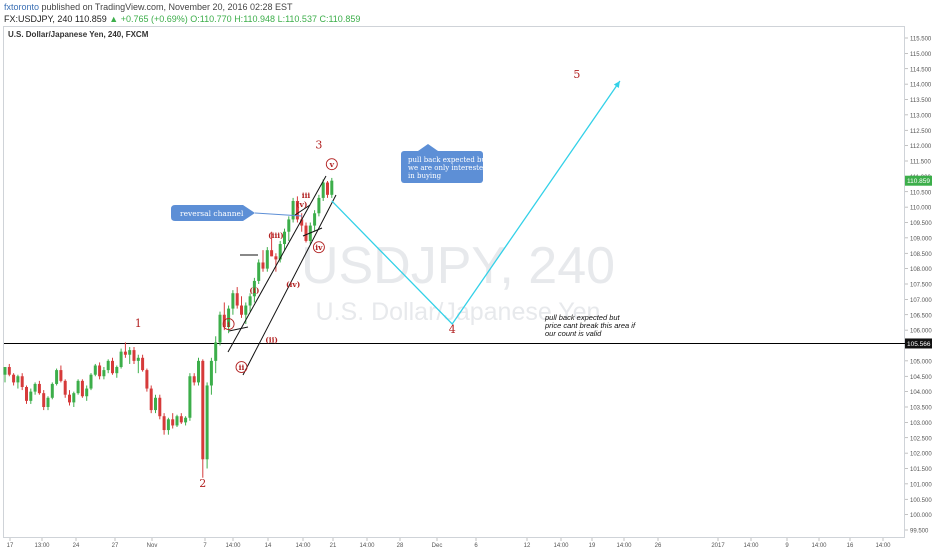  Describe the element at coordinates (921, 516) in the screenshot. I see `price-tick-label: 100.000` at that location.